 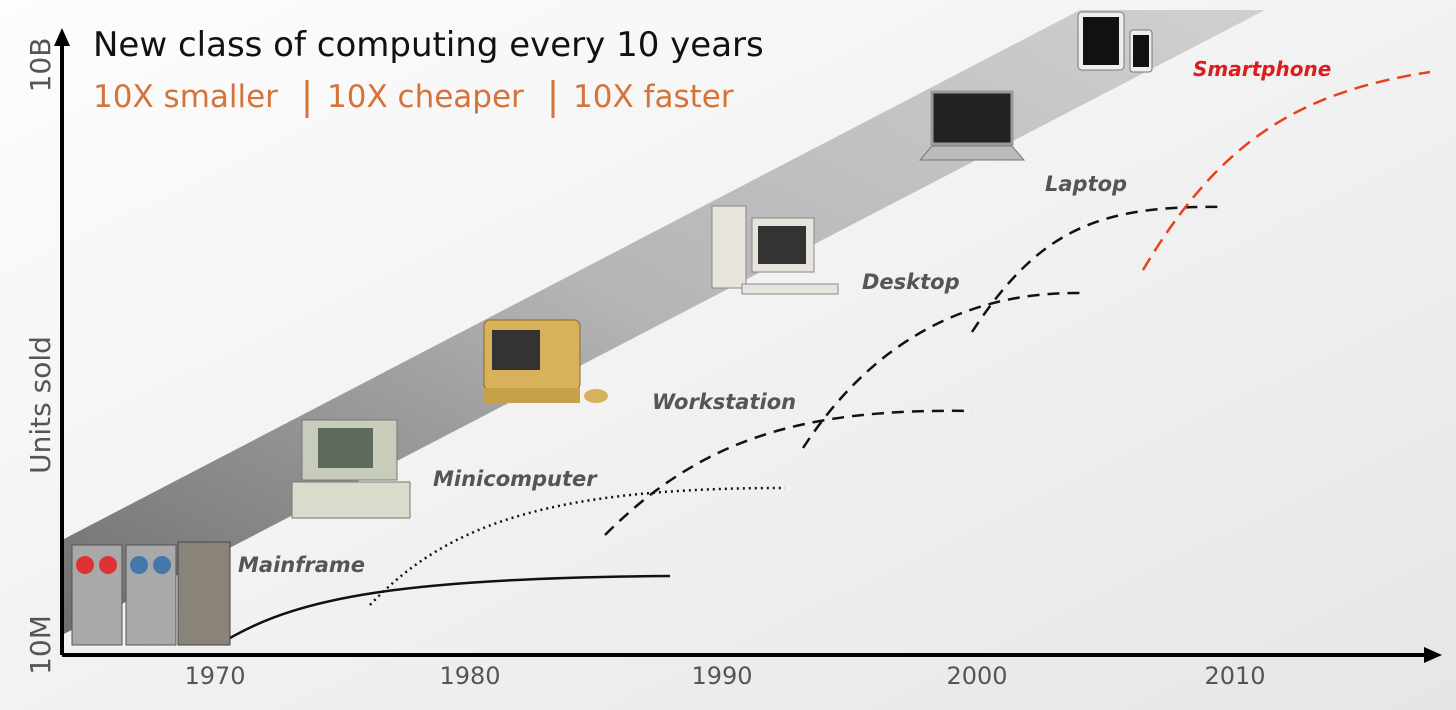 I want to click on x-tick-label: 1980, so click(x=469, y=676).